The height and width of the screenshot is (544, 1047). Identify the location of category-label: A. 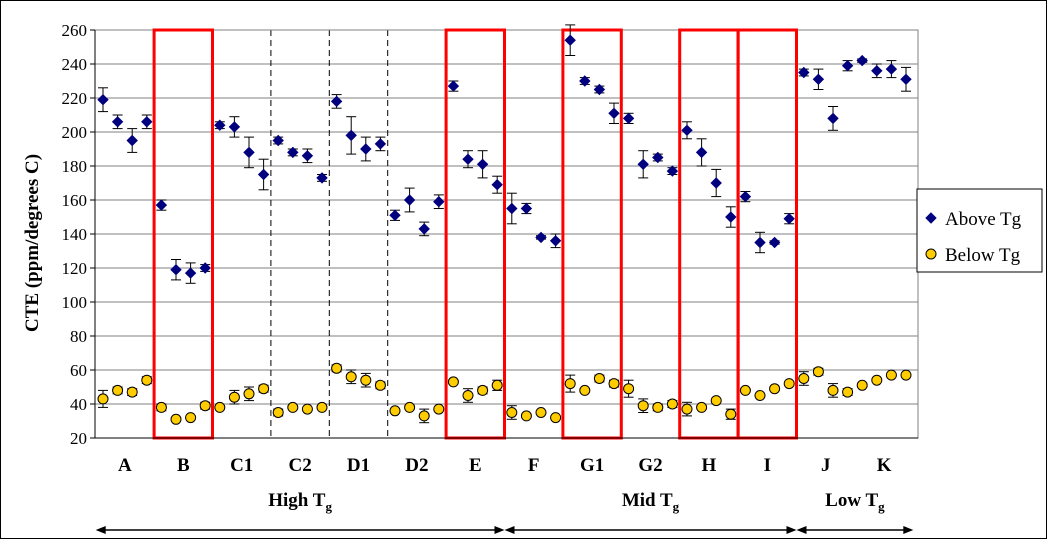
(125, 465).